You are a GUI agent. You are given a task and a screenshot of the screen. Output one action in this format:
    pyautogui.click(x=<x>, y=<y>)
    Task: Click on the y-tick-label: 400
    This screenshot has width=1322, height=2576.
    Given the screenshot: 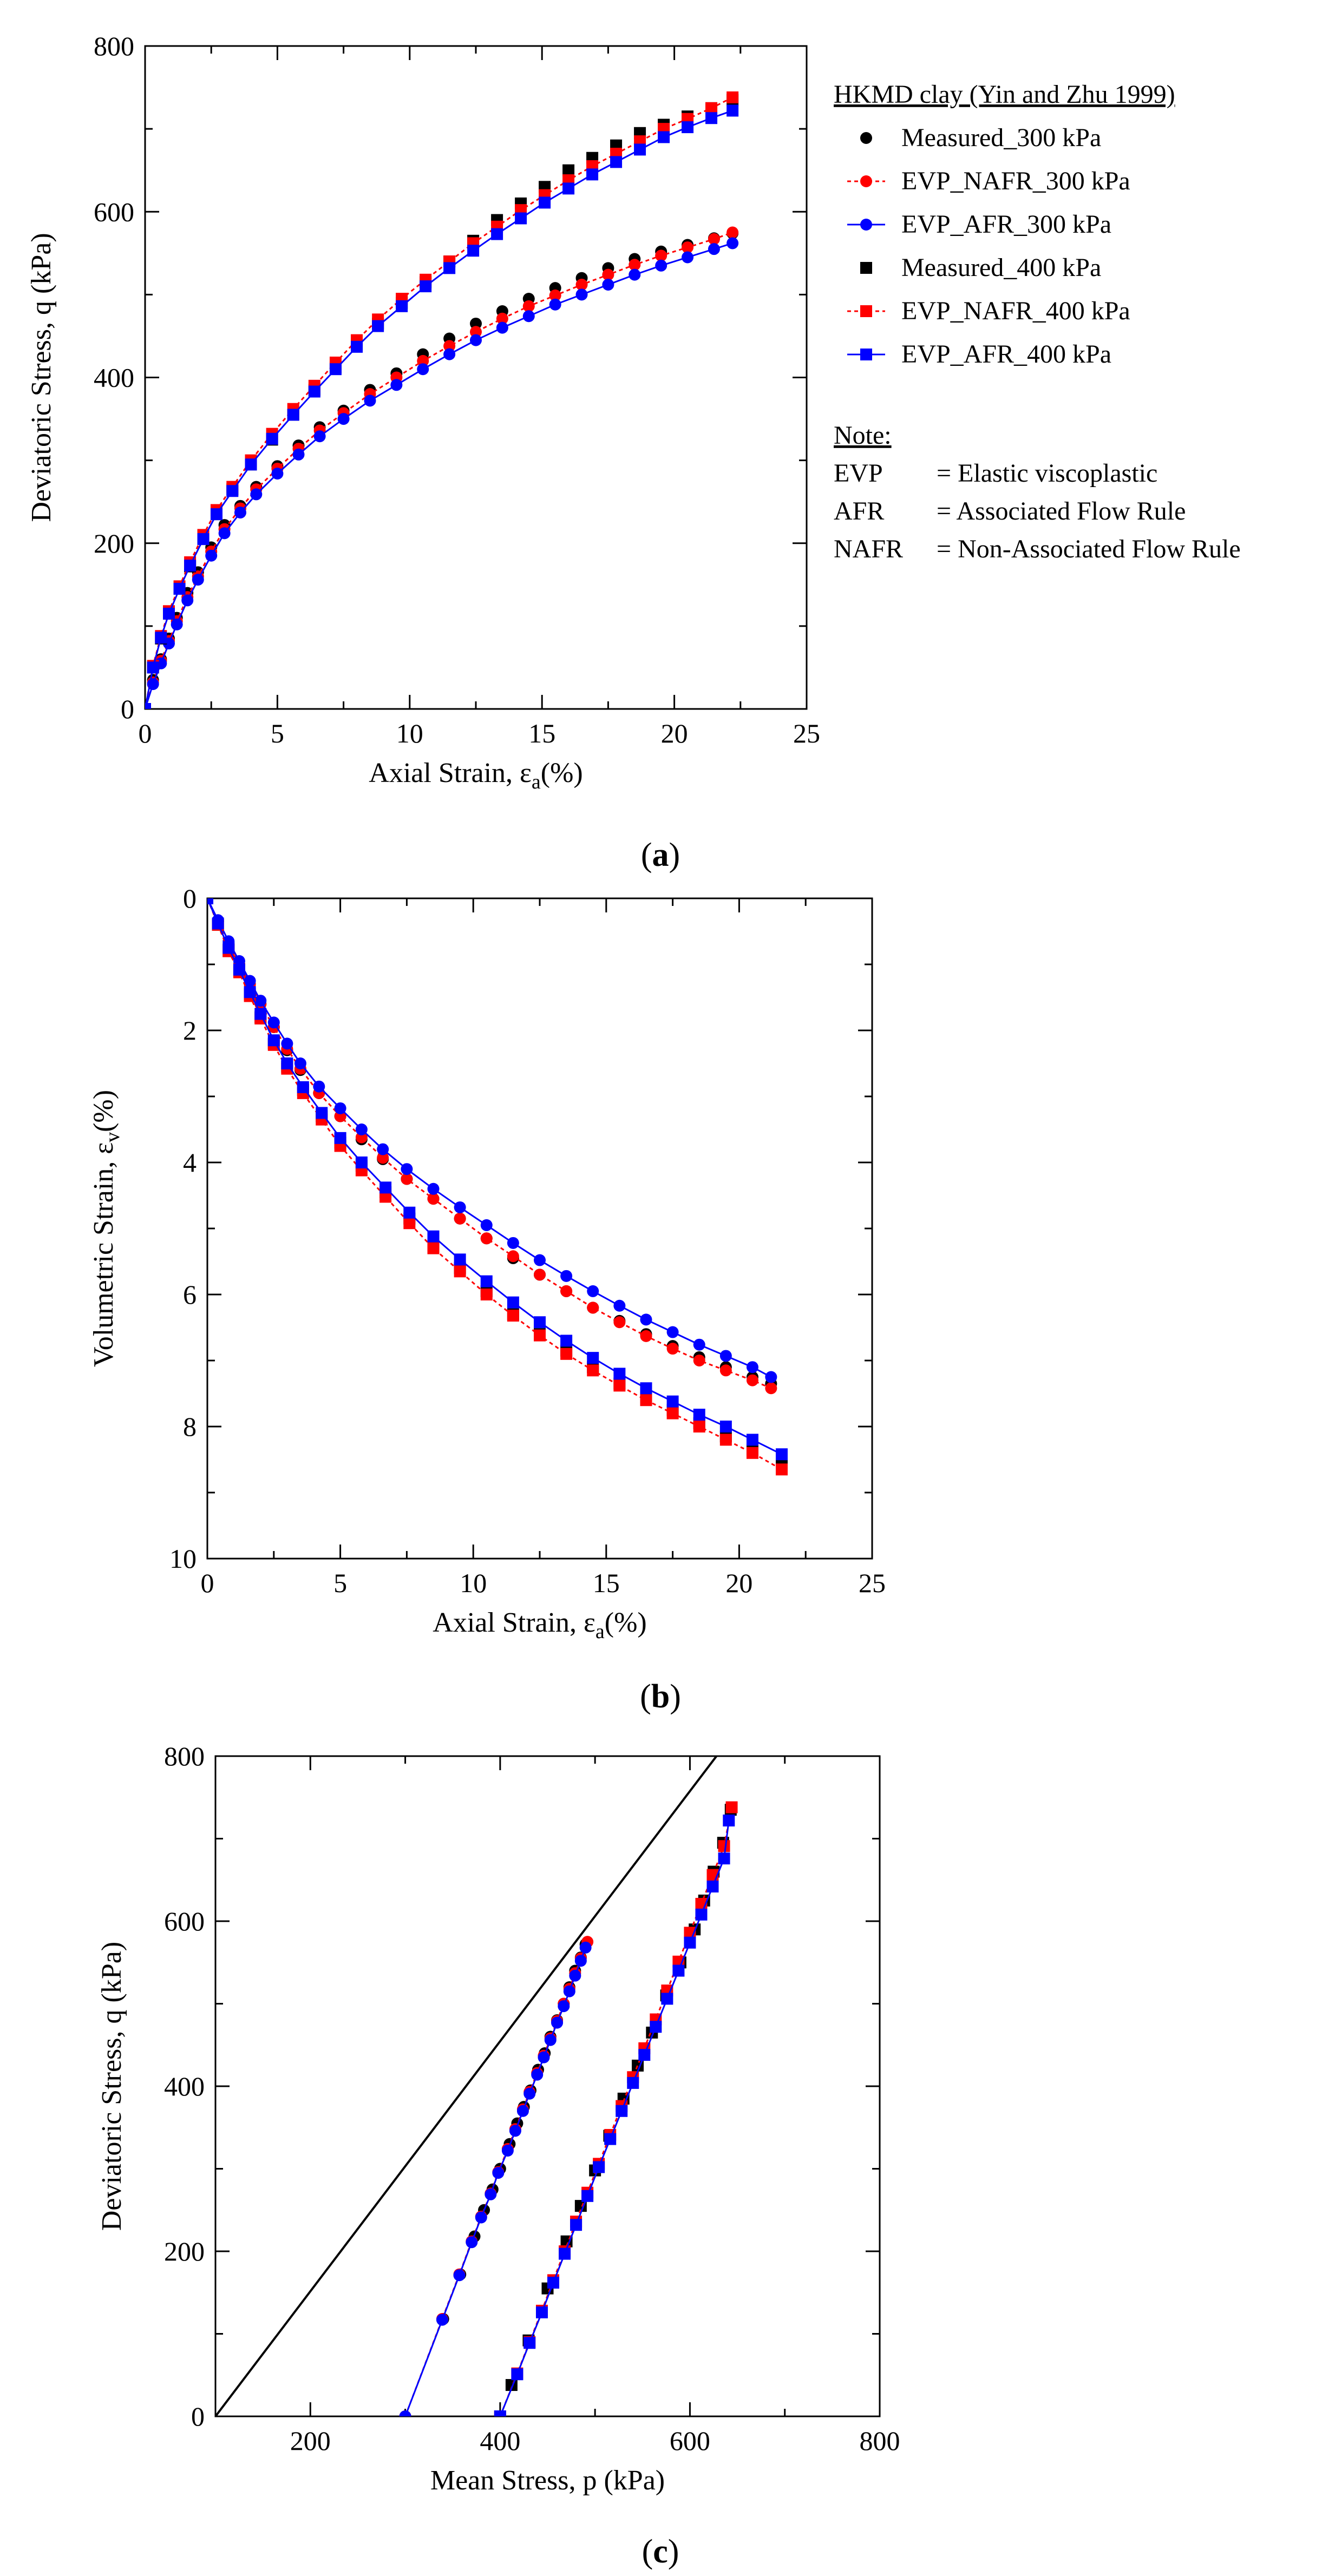 What is the action you would take?
    pyautogui.click(x=114, y=378)
    